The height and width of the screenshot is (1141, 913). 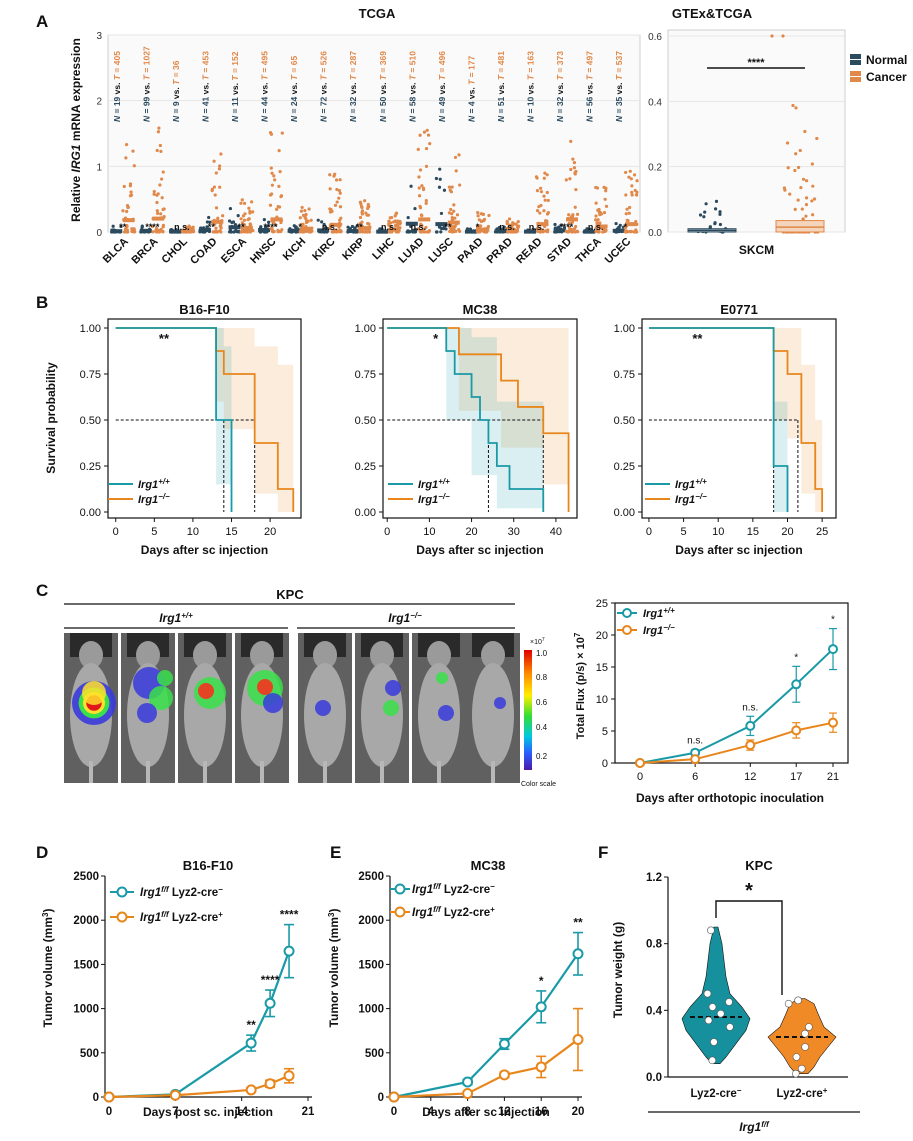 What do you see at coordinates (654, 1078) in the screenshot?
I see `y-tick-label: 0.0` at bounding box center [654, 1078].